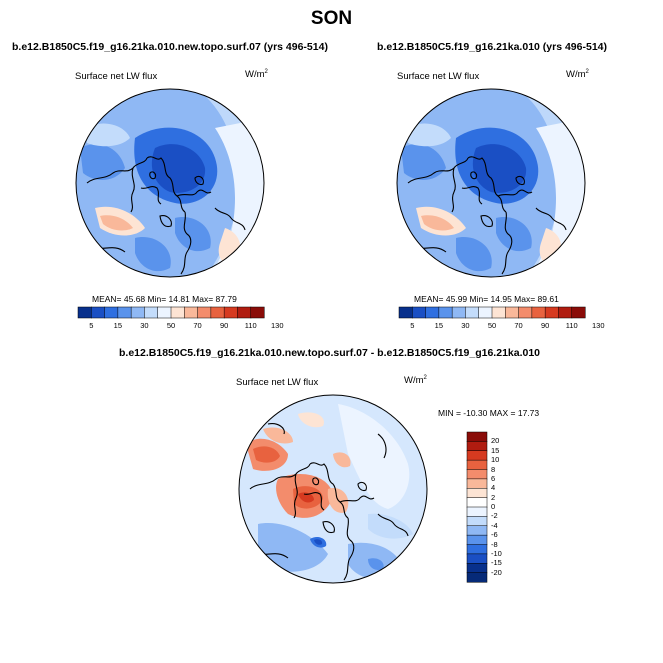 Image resolution: width=663 pixels, height=663 pixels. I want to click on variable-label-ctl: Surface net LW flux, so click(438, 76).